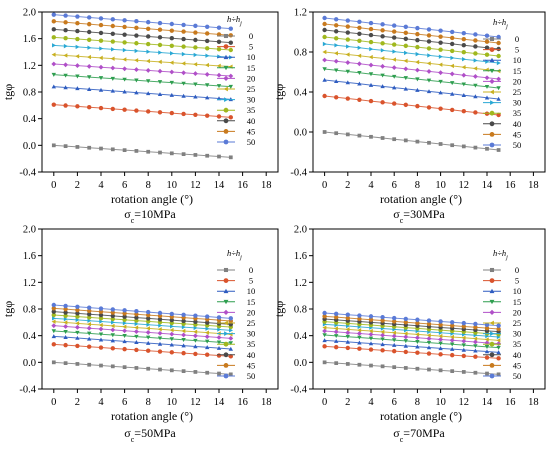 The height and width of the screenshot is (451, 550). I want to click on x-tick-label: 8, so click(148, 402).